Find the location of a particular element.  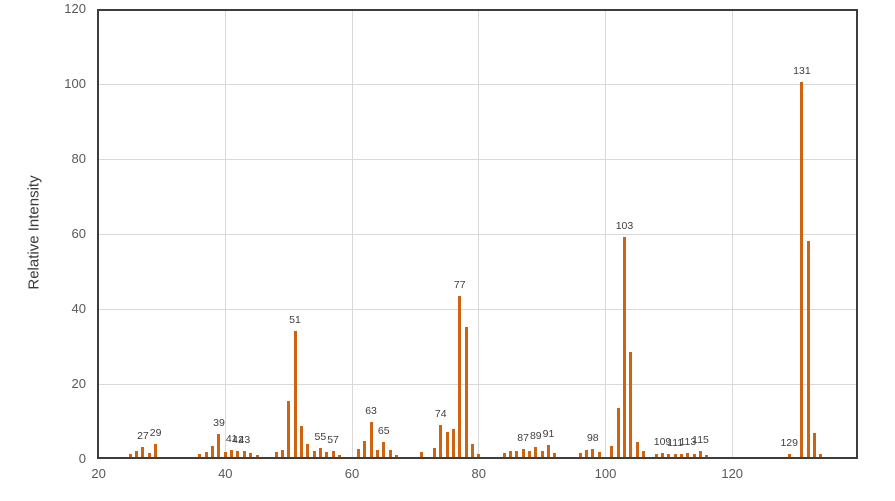

x-tick-20: 20 is located at coordinates (98, 473).